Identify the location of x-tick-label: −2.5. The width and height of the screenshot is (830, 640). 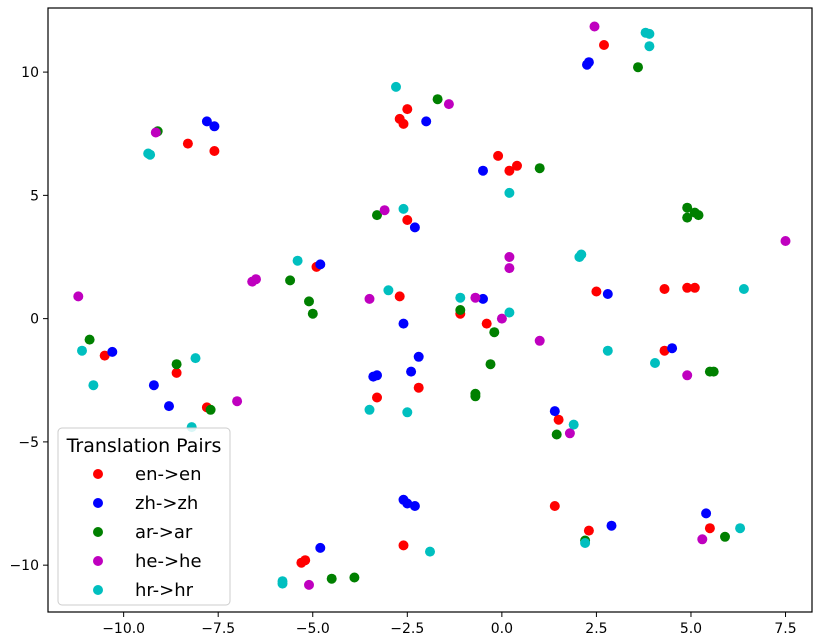
(407, 629).